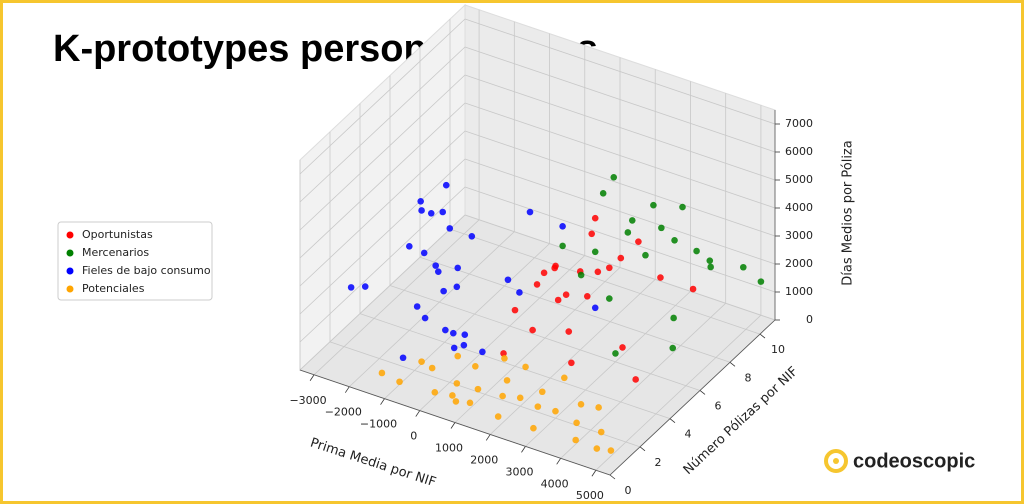 This screenshot has width=1024, height=504. I want to click on legend-label: Mercenarios, so click(115, 252).